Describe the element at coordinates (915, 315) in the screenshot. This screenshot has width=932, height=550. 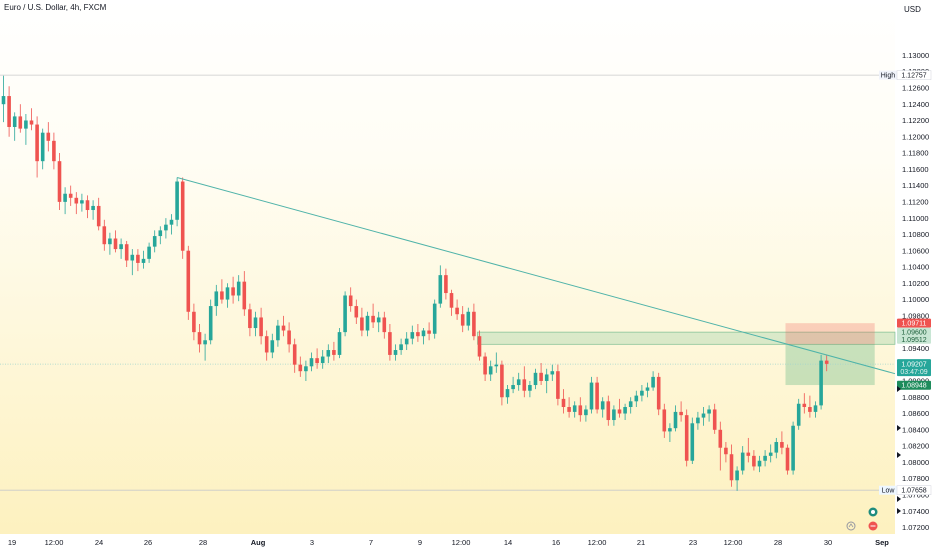
I see `price-tick-label: 1.09800` at that location.